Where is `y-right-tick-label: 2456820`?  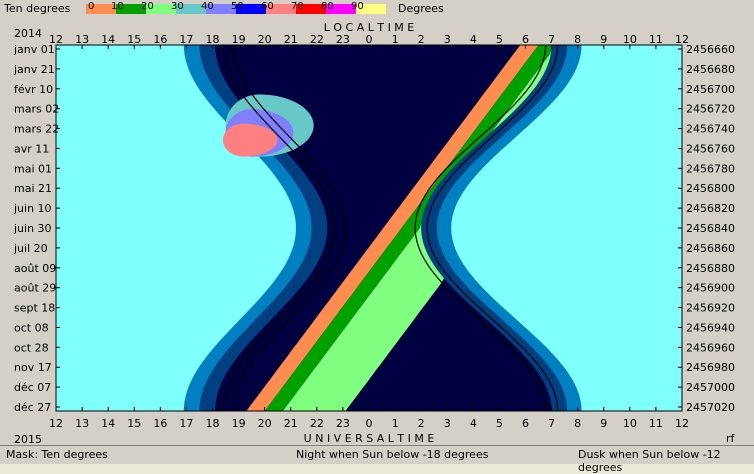
y-right-tick-label: 2456820 is located at coordinates (710, 208).